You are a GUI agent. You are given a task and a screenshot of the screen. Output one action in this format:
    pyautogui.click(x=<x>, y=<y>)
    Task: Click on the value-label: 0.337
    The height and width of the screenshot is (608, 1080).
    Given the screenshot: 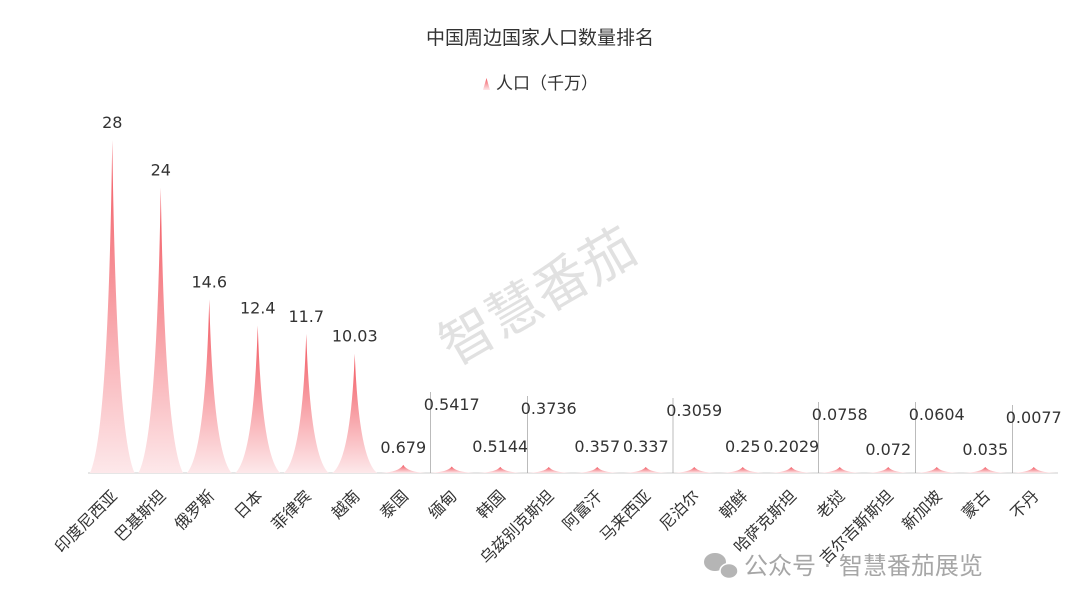 What is the action you would take?
    pyautogui.click(x=646, y=446)
    